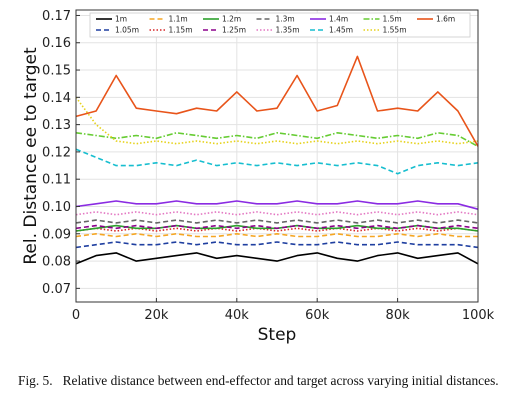 The height and width of the screenshot is (416, 512). What do you see at coordinates (121, 19) in the screenshot?
I see `legend-label: 1m` at bounding box center [121, 19].